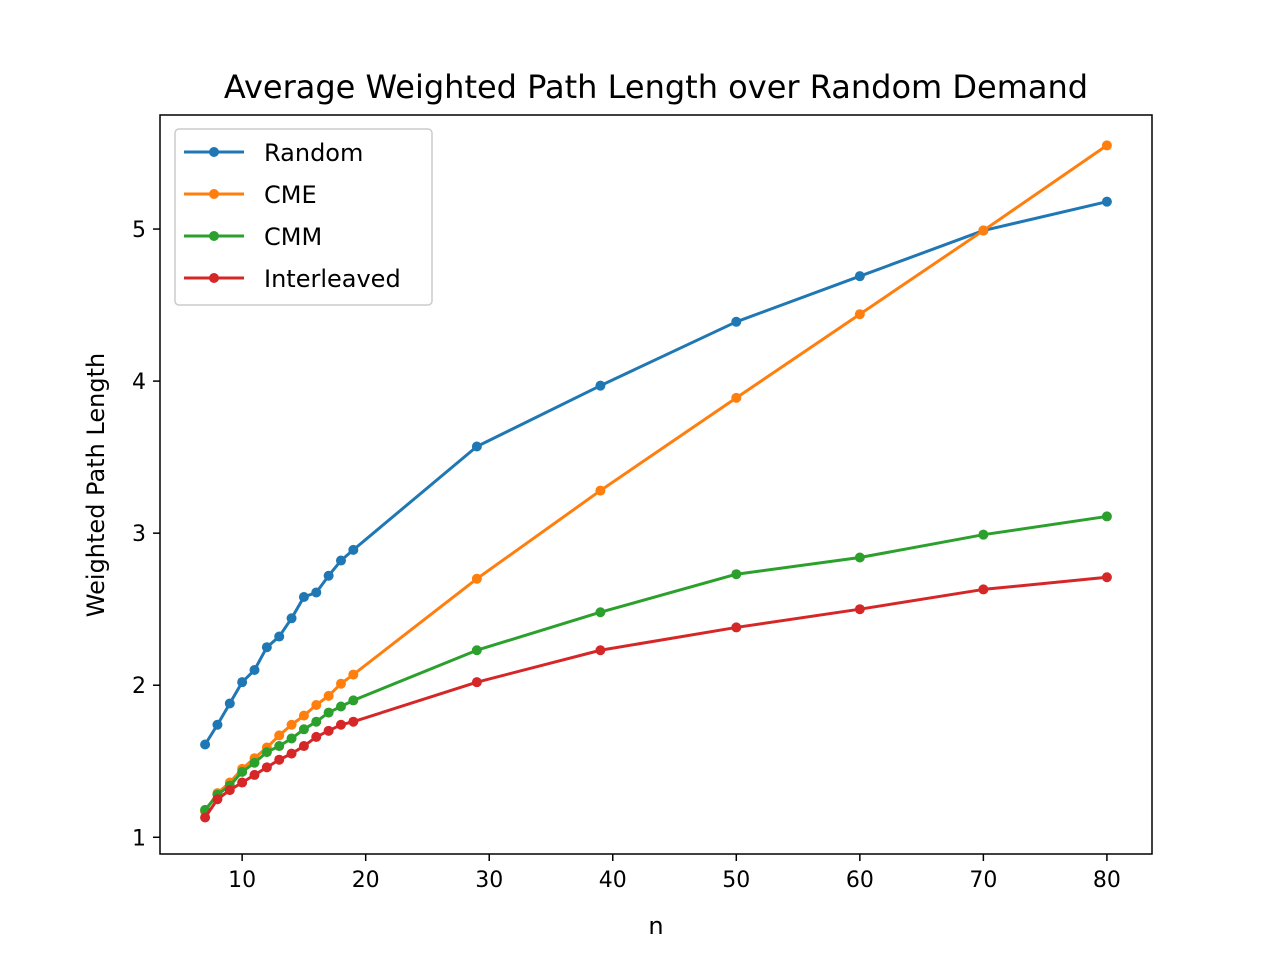 The width and height of the screenshot is (1280, 960). What do you see at coordinates (313, 153) in the screenshot?
I see `legend-label-random: Random` at bounding box center [313, 153].